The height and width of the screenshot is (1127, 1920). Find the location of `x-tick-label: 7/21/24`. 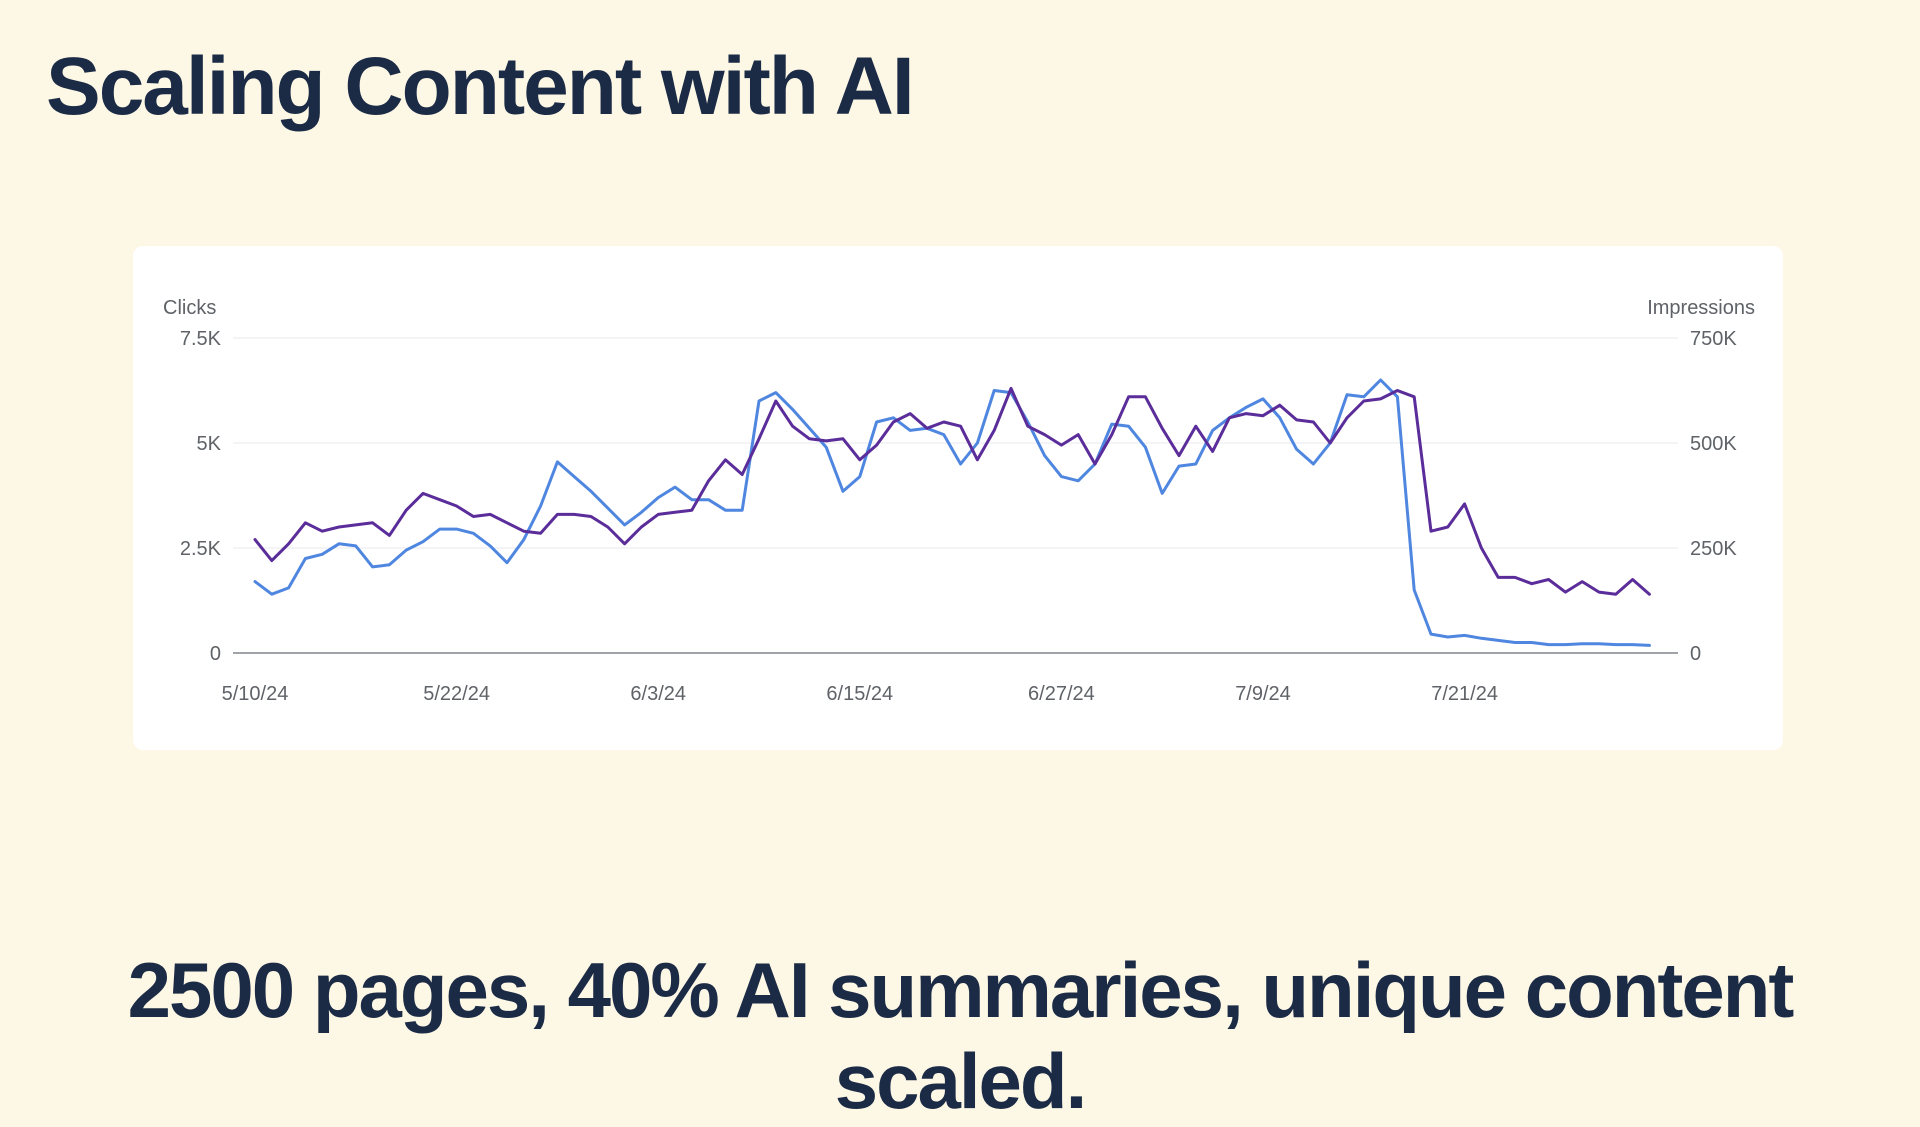

x-tick-label: 7/21/24 is located at coordinates (1464, 694).